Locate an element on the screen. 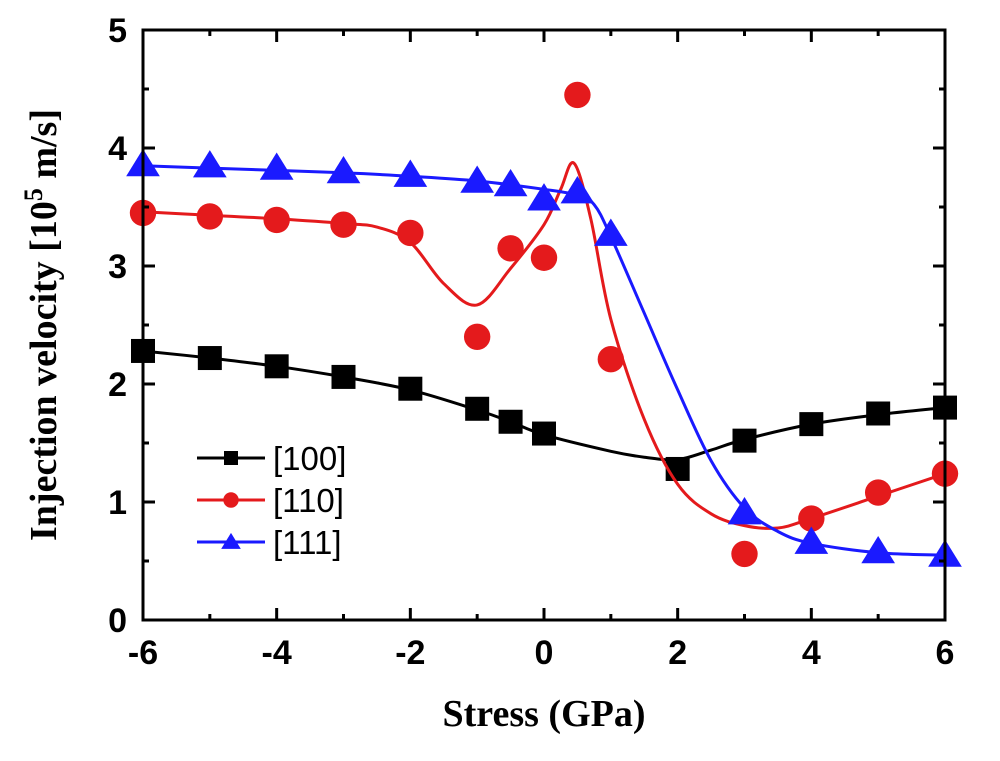 Image resolution: width=1000 pixels, height=761 pixels. y-axis-title-sup: 5 is located at coordinates (33, 194).